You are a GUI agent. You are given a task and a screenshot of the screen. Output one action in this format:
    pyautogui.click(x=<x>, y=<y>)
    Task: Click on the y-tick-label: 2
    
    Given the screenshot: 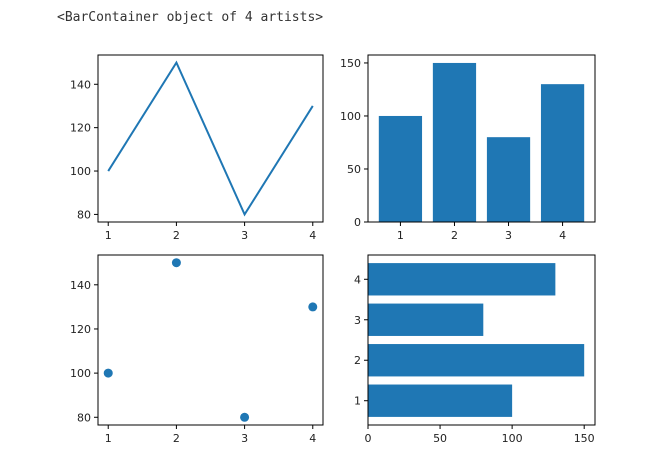 What is the action you would take?
    pyautogui.click(x=357, y=360)
    